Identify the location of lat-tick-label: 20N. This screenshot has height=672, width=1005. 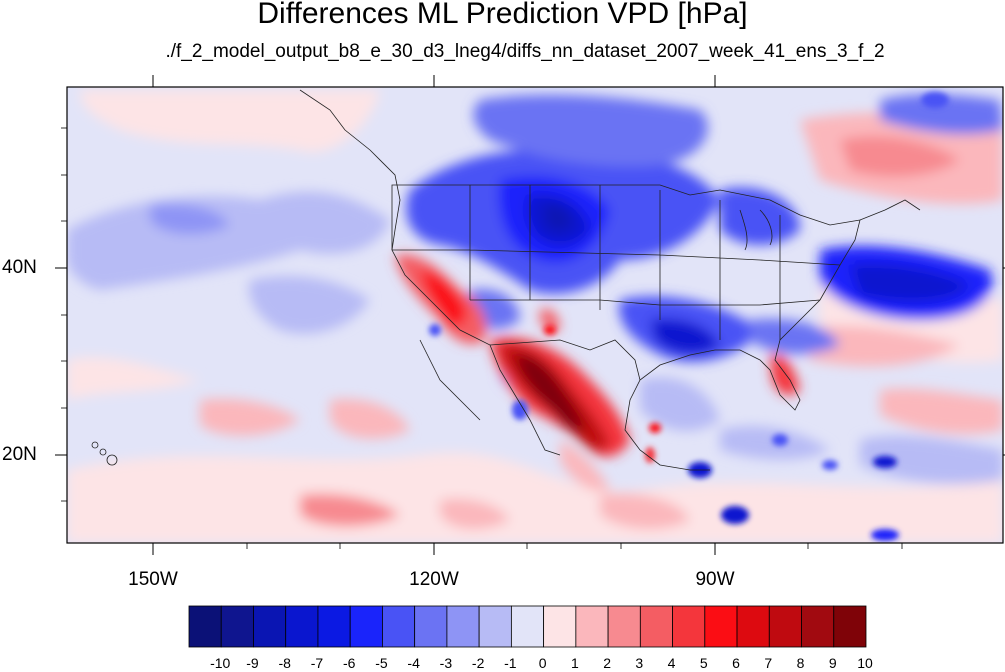
(19, 454).